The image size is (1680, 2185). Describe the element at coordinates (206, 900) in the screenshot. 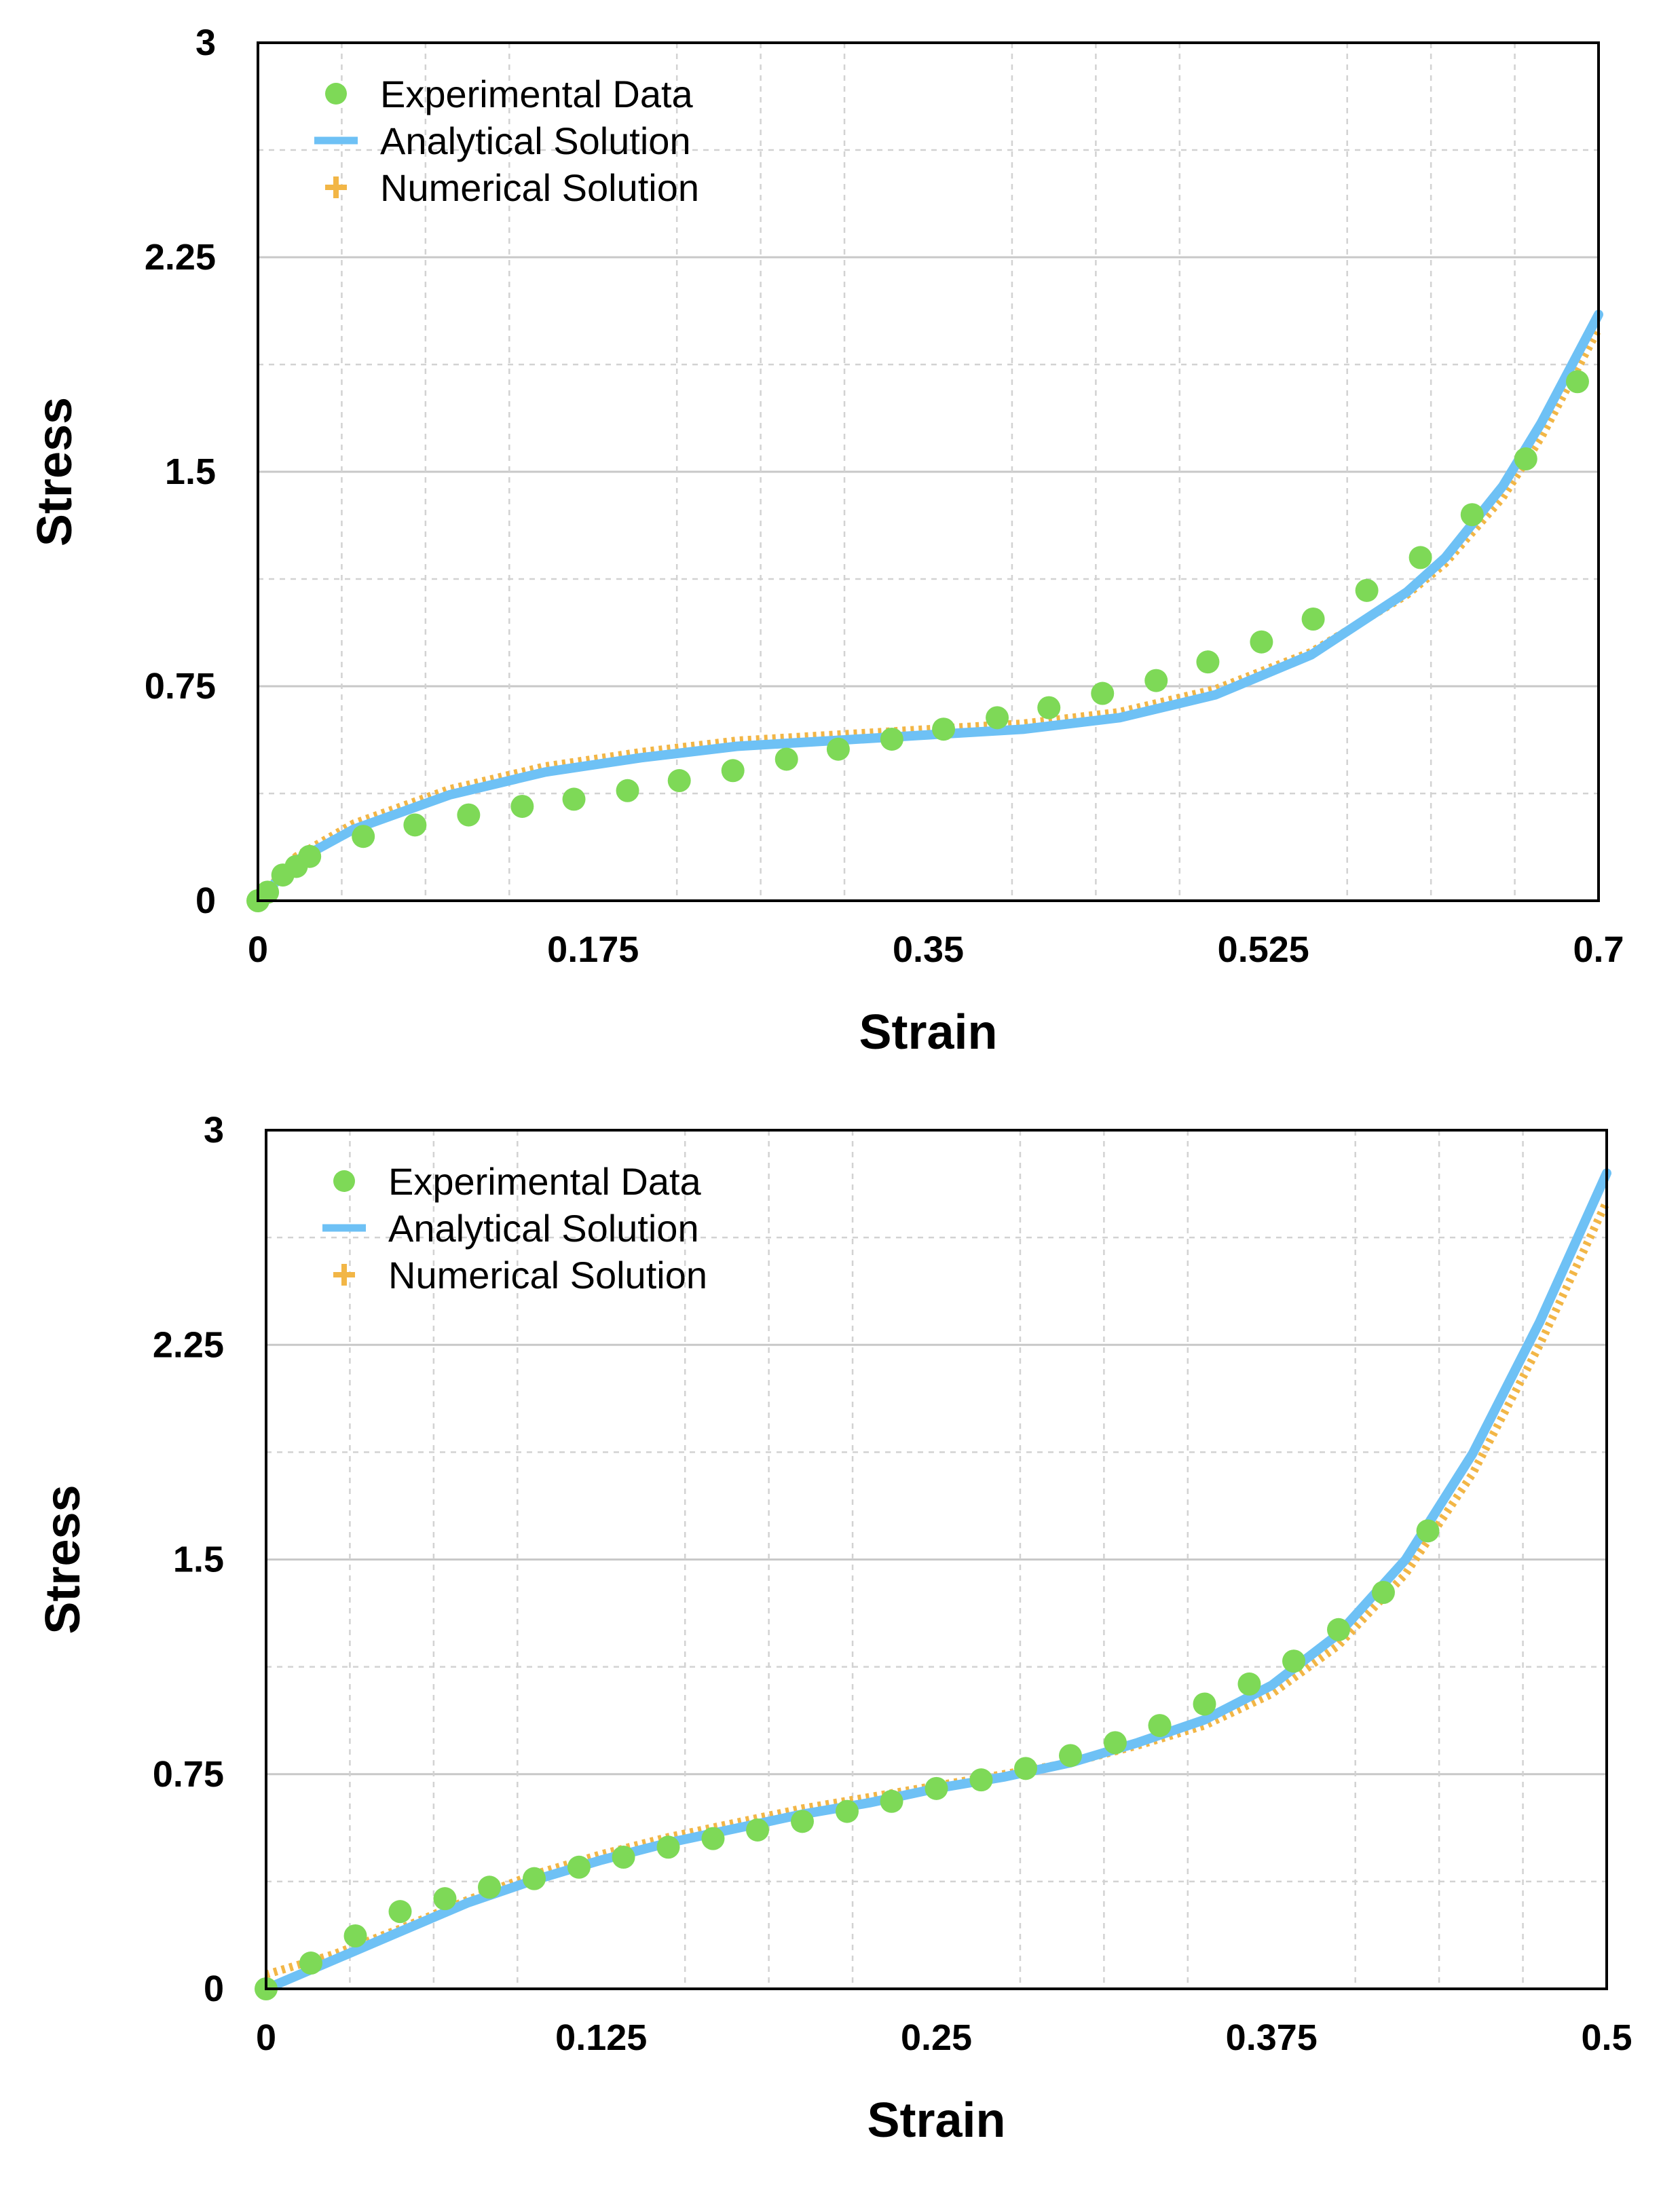

I see `chart-1-y-tick: 0` at that location.